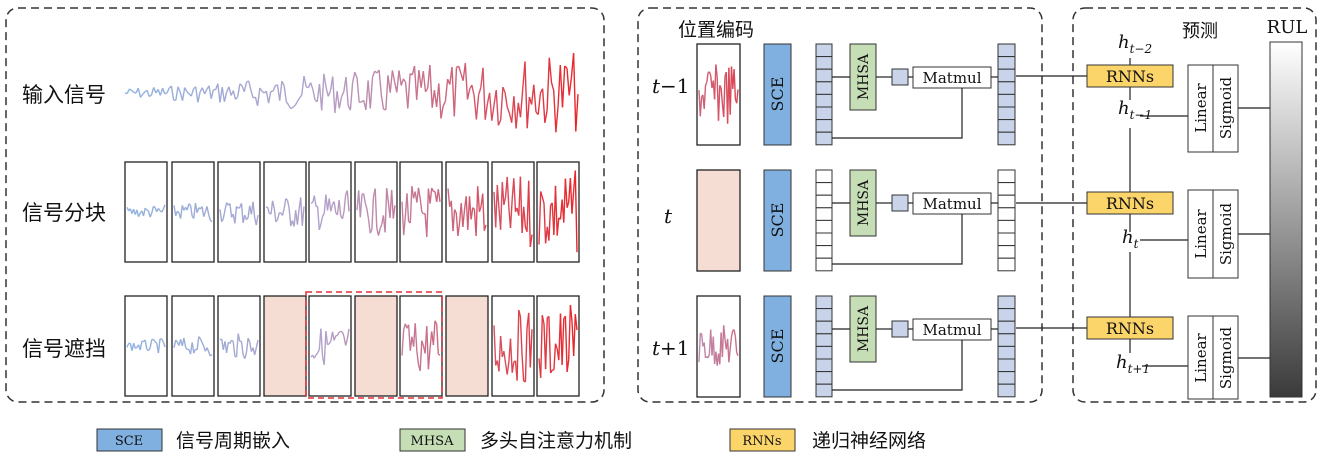  What do you see at coordinates (951, 204) in the screenshot?
I see `matmul-label-t: Matmul` at bounding box center [951, 204].